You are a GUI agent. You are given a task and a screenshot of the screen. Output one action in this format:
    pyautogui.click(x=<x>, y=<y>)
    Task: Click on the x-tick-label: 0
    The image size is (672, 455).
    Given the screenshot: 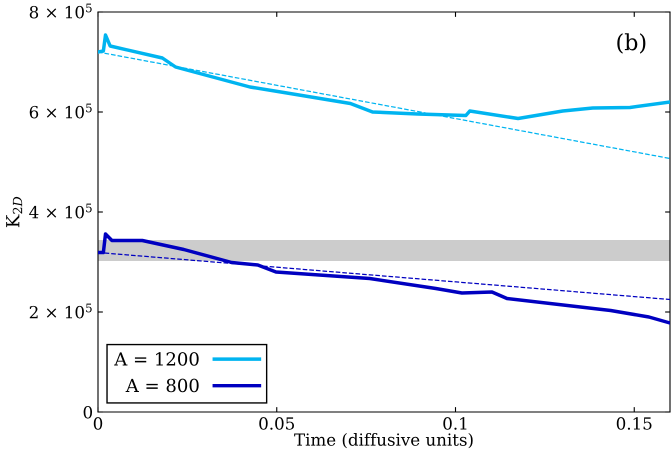 What is the action you would take?
    pyautogui.click(x=98, y=423)
    